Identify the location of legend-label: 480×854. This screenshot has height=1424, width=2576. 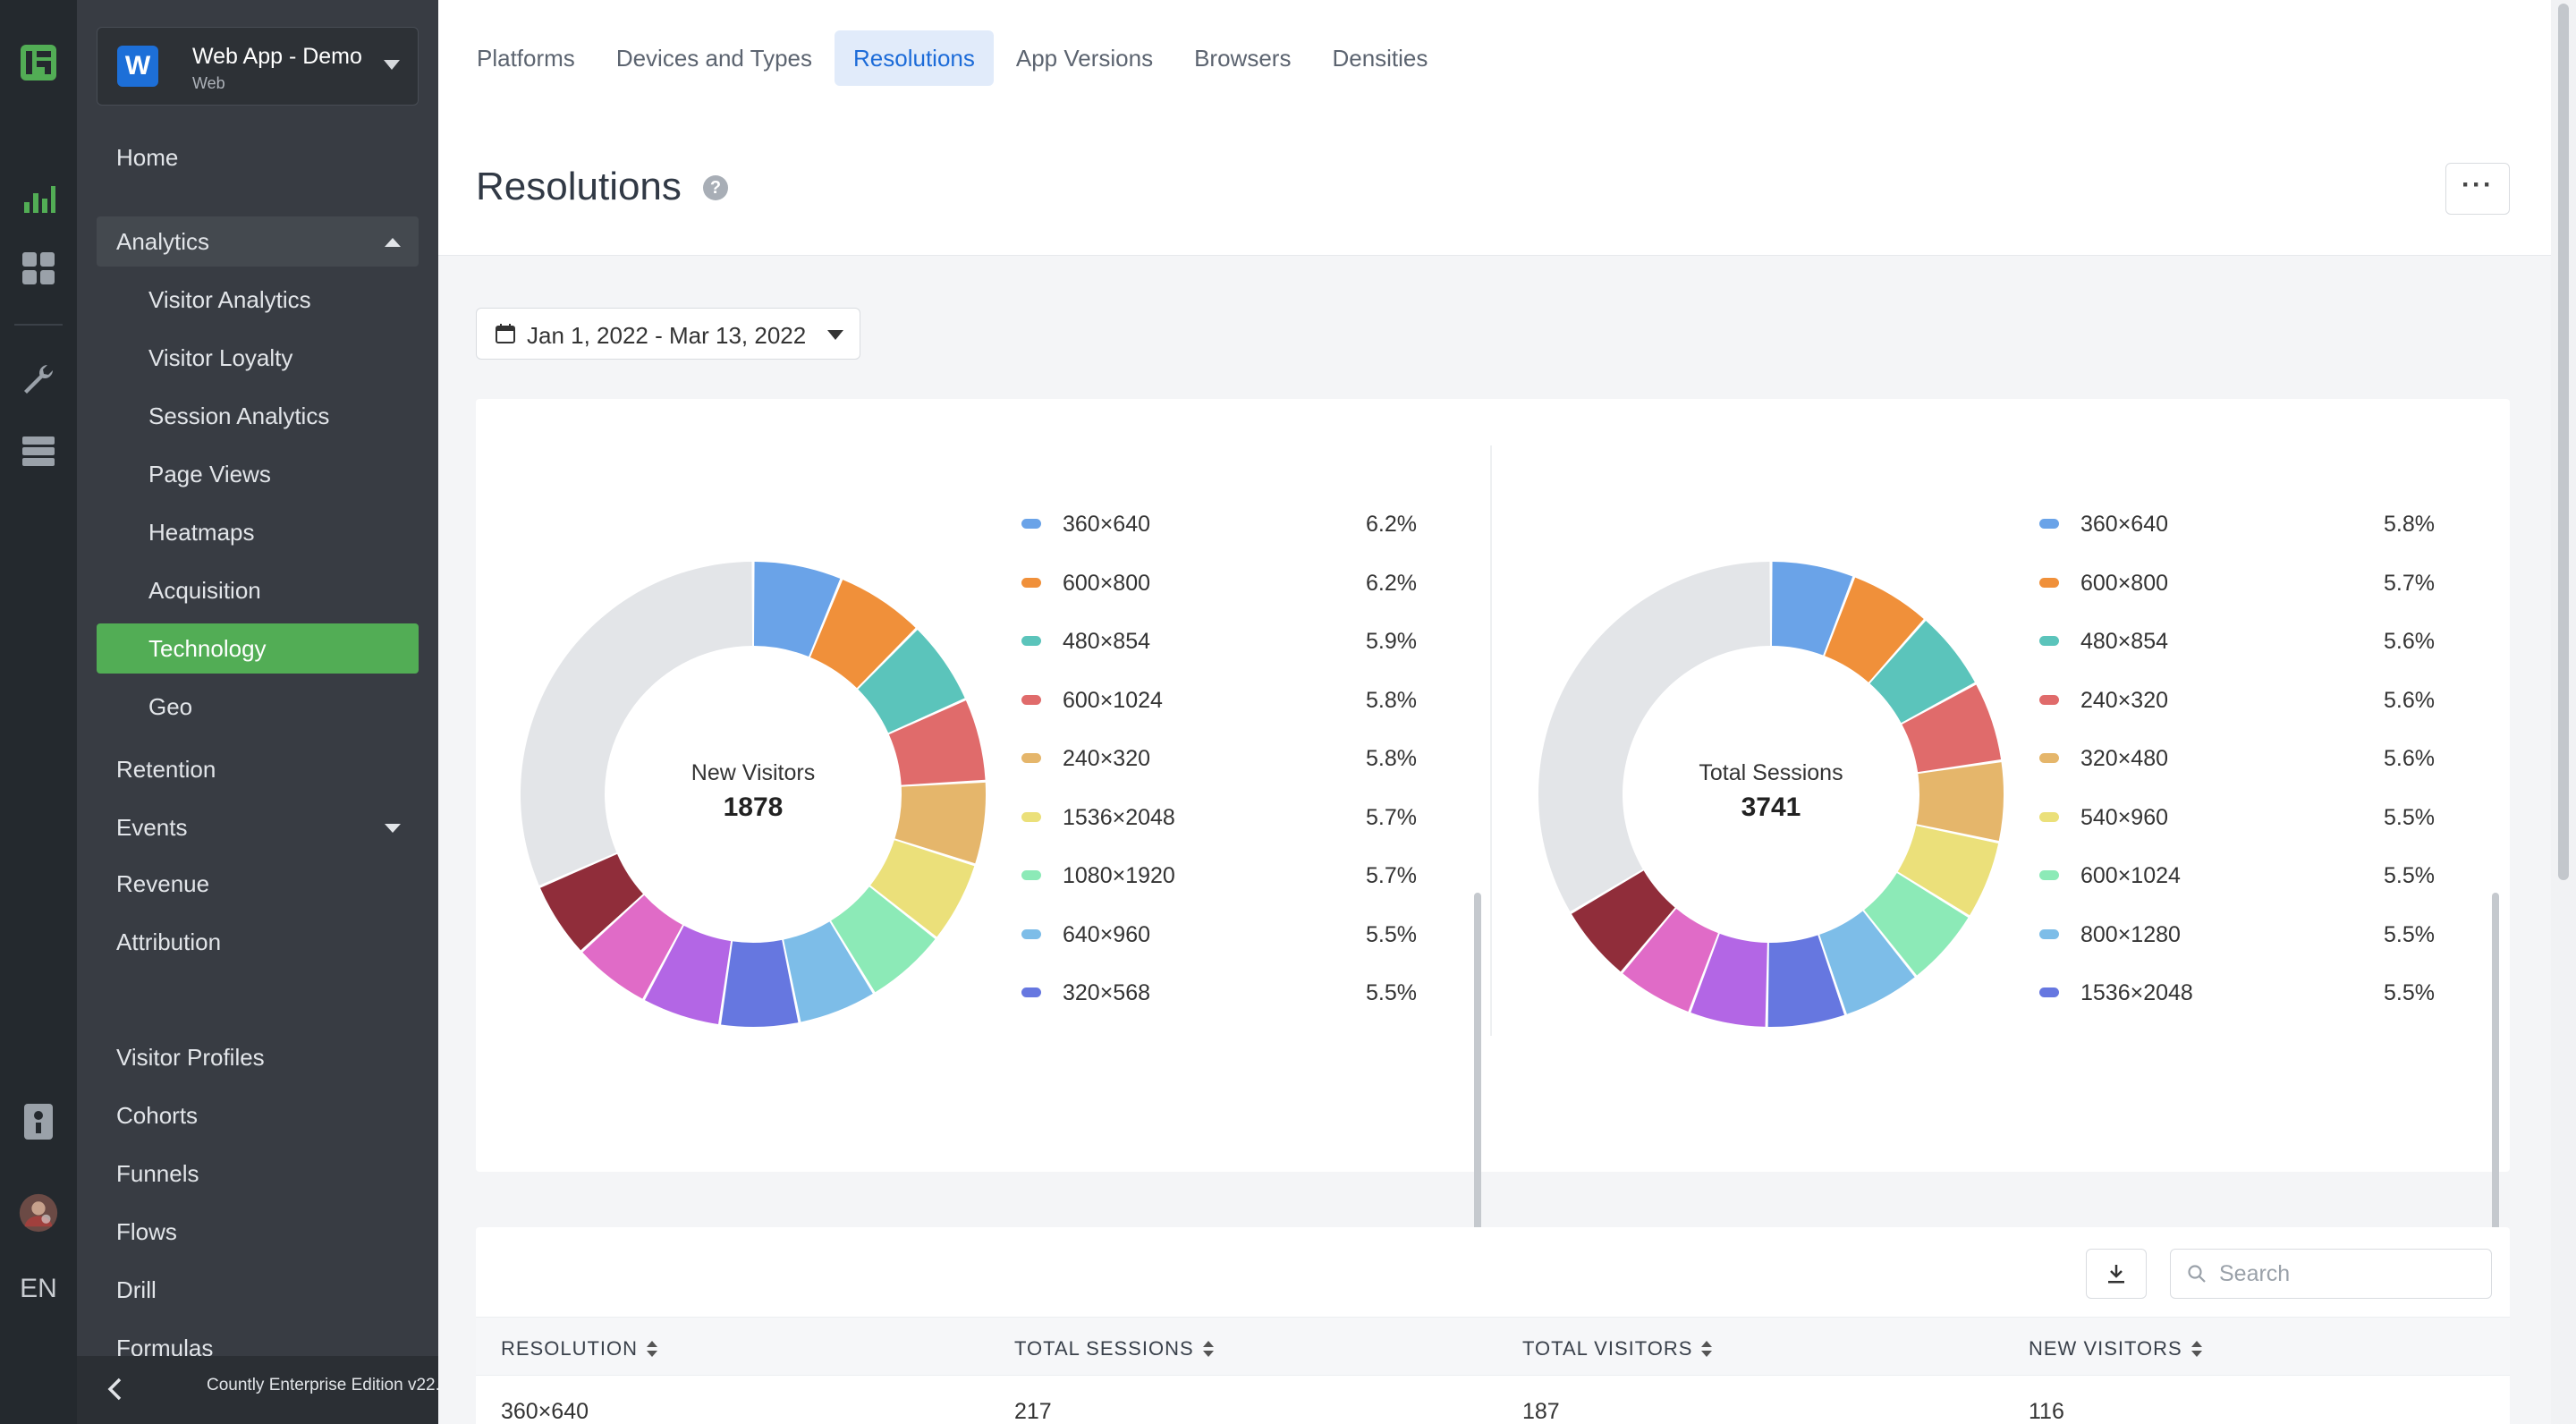
(2124, 641).